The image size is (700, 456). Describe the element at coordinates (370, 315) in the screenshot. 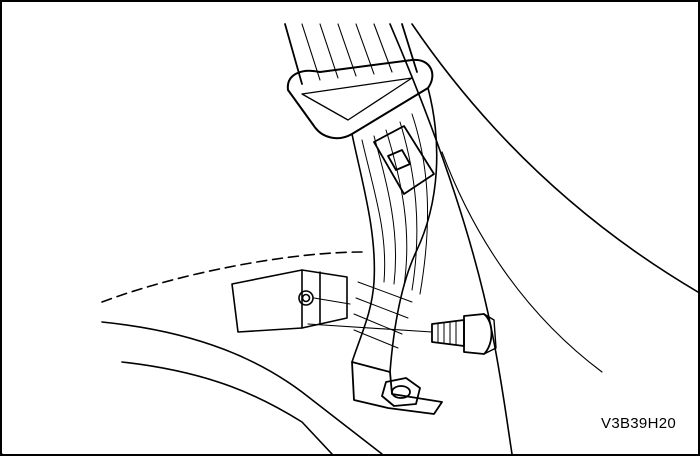

I see `leader-line` at that location.